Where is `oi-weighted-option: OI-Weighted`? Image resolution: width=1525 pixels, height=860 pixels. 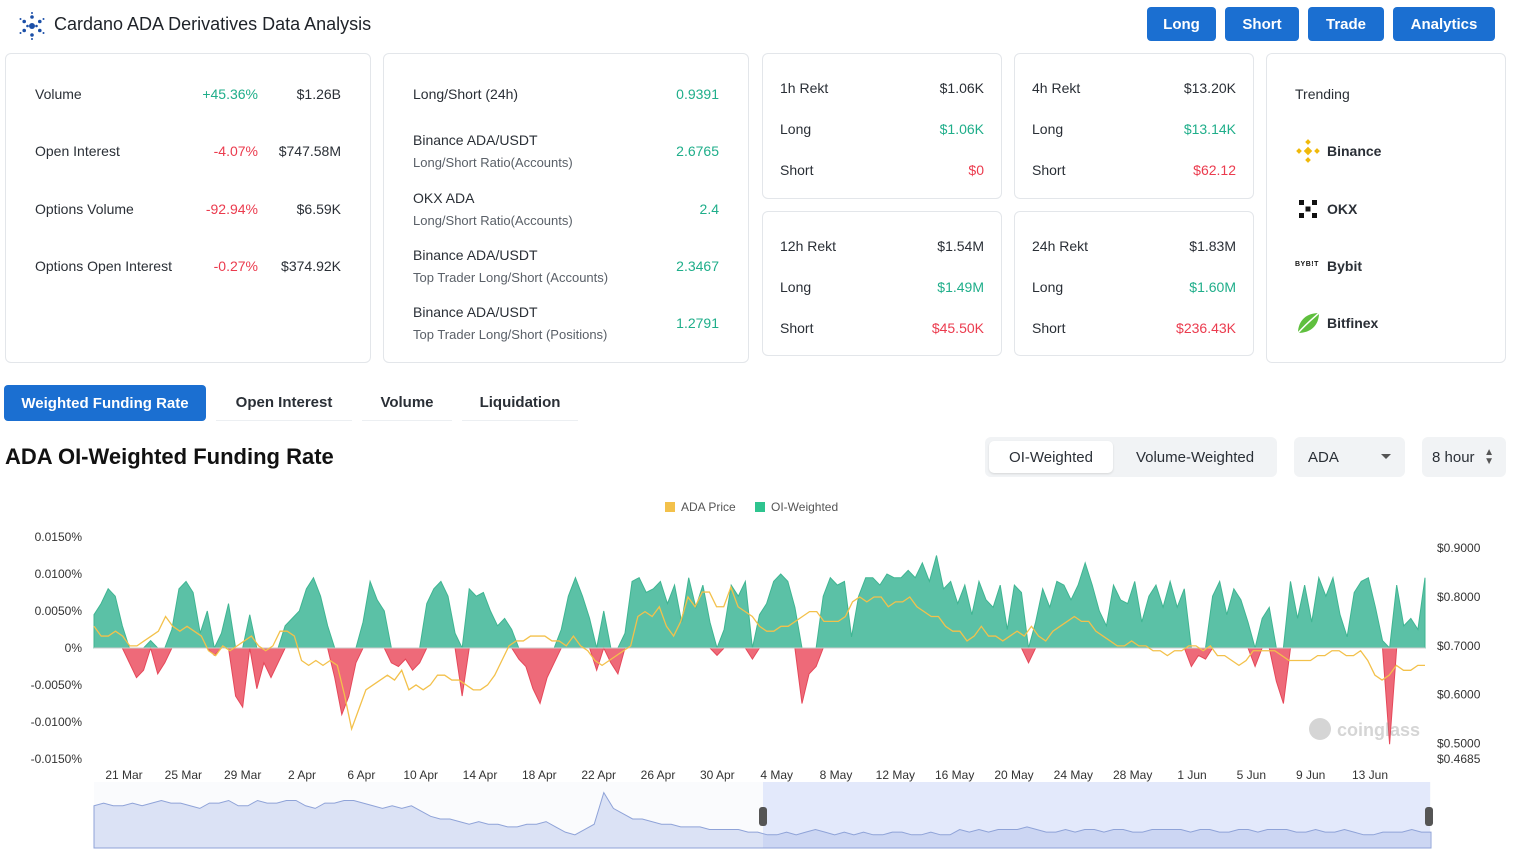 oi-weighted-option: OI-Weighted is located at coordinates (1051, 457).